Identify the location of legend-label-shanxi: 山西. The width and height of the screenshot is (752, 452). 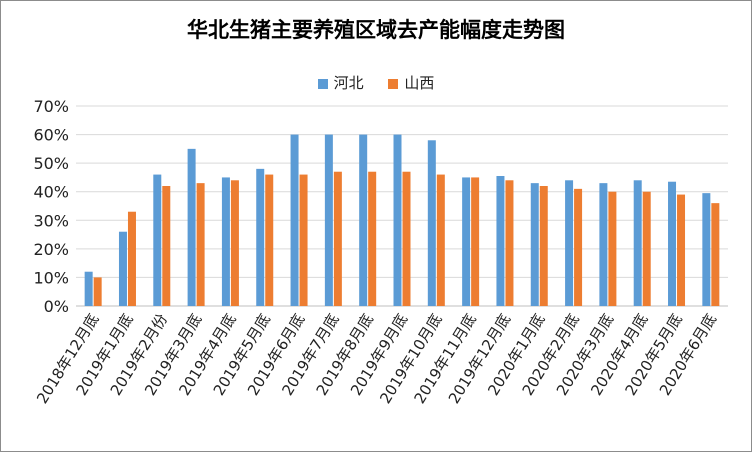
(419, 83).